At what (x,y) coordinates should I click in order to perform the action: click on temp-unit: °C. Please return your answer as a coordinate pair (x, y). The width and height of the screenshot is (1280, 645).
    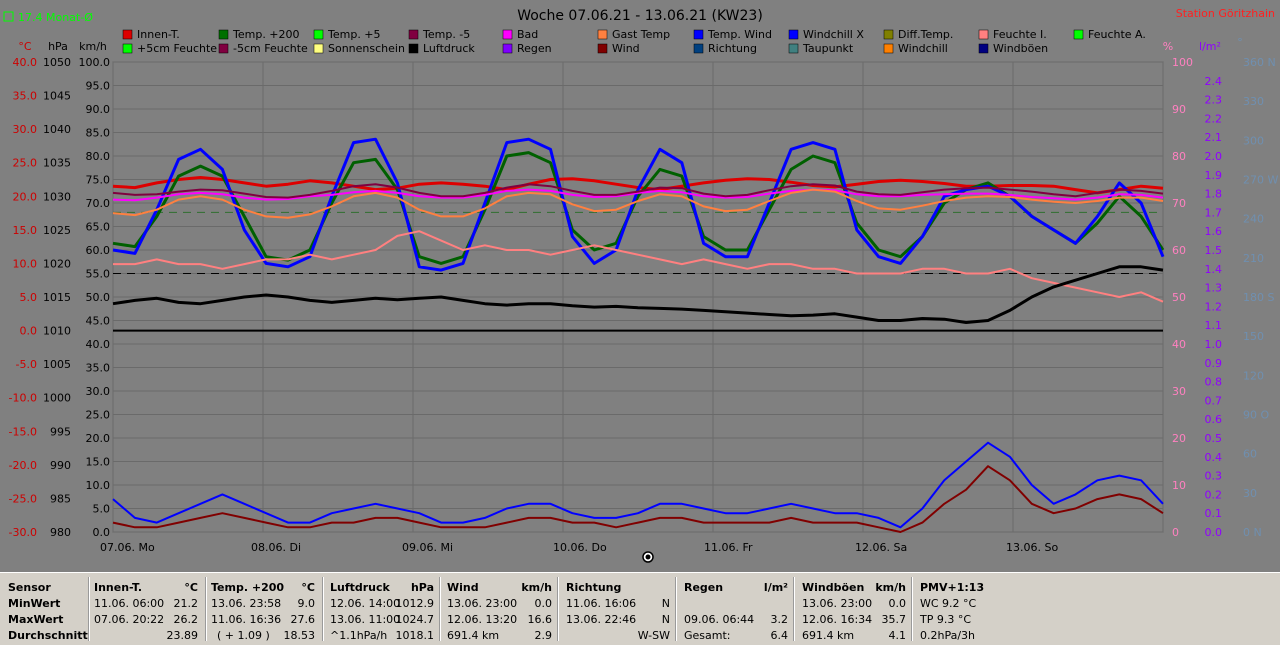
    Looking at the image, I should click on (25, 46).